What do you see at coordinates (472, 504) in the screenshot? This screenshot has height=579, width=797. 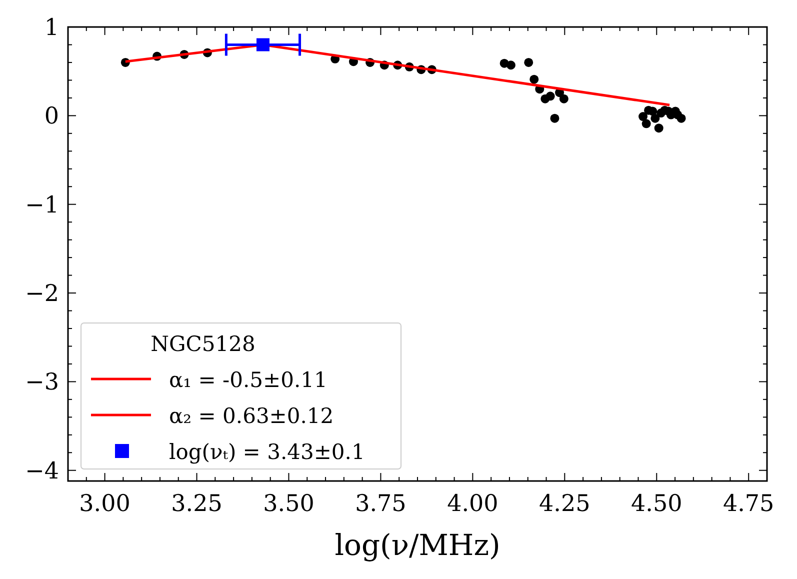 I see `x-tick-label: 4.00` at bounding box center [472, 504].